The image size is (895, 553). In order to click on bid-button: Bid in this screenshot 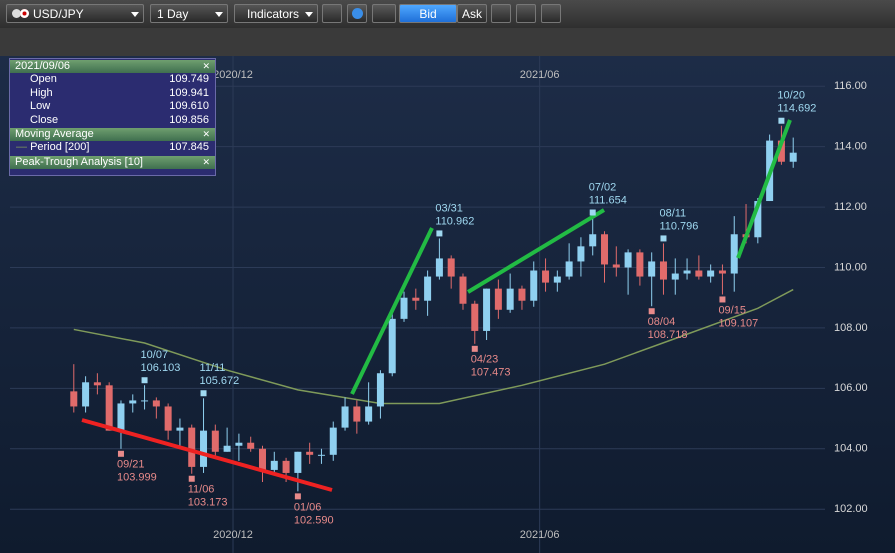, I will do `click(428, 13)`.